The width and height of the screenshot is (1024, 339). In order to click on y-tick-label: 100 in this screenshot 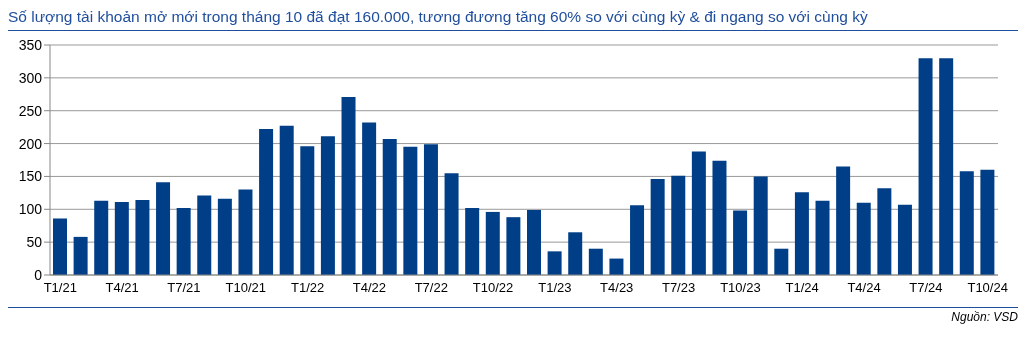, I will do `click(30, 209)`.